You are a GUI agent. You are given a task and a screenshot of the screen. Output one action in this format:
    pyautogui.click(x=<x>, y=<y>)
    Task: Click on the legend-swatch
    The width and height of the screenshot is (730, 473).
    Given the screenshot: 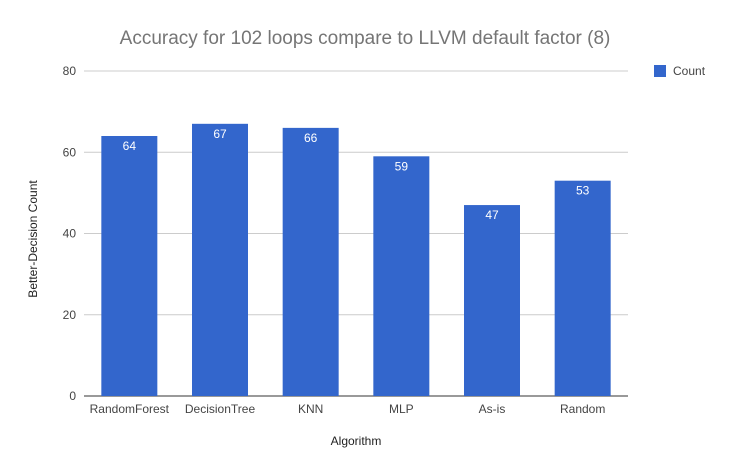 What is the action you would take?
    pyautogui.click(x=660, y=71)
    